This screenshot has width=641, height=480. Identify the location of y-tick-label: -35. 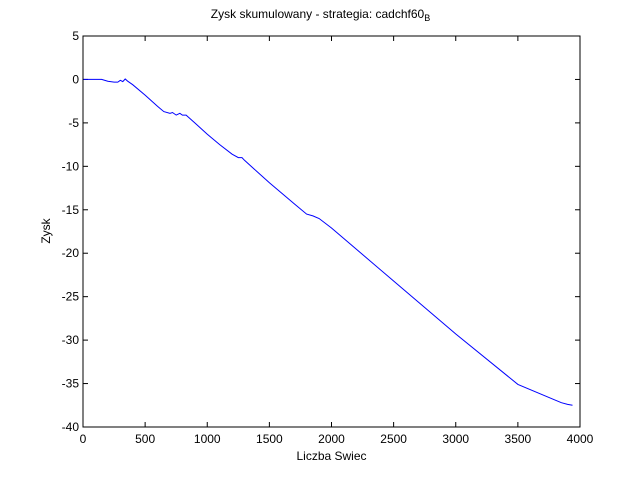
(71, 384).